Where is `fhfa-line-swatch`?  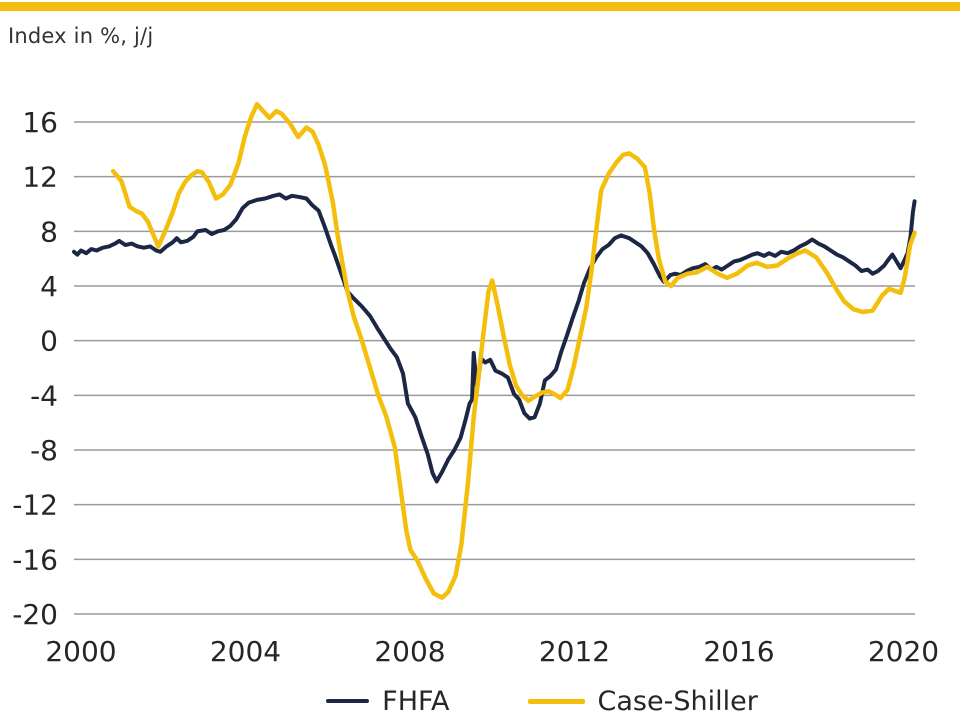 fhfa-line-swatch is located at coordinates (348, 701).